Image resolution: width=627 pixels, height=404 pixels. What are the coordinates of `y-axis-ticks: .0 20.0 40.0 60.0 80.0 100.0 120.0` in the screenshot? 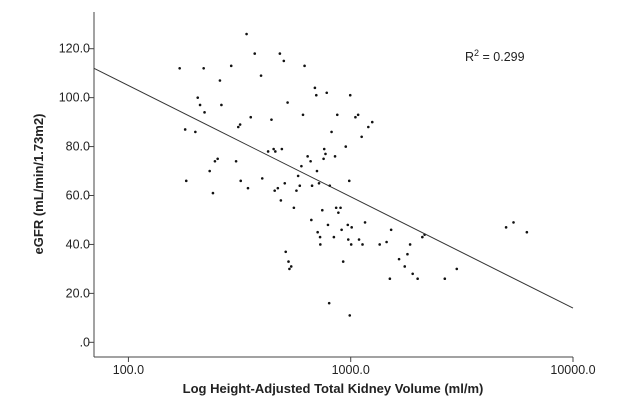 It's located at (76, 195).